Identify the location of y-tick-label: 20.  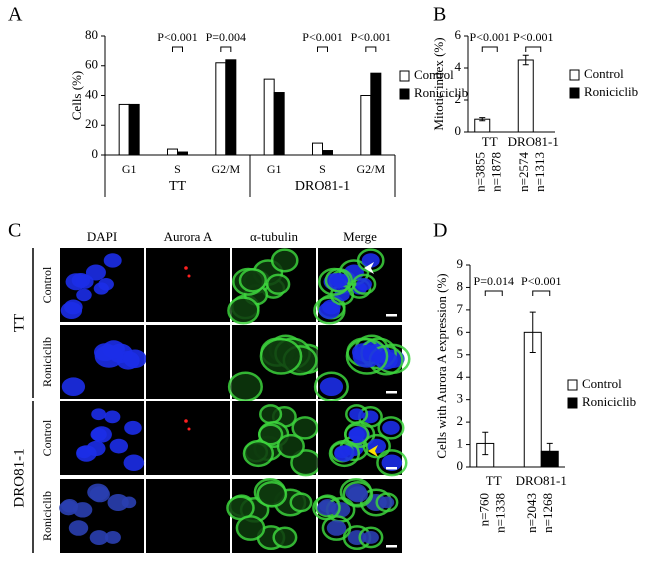
(91, 123).